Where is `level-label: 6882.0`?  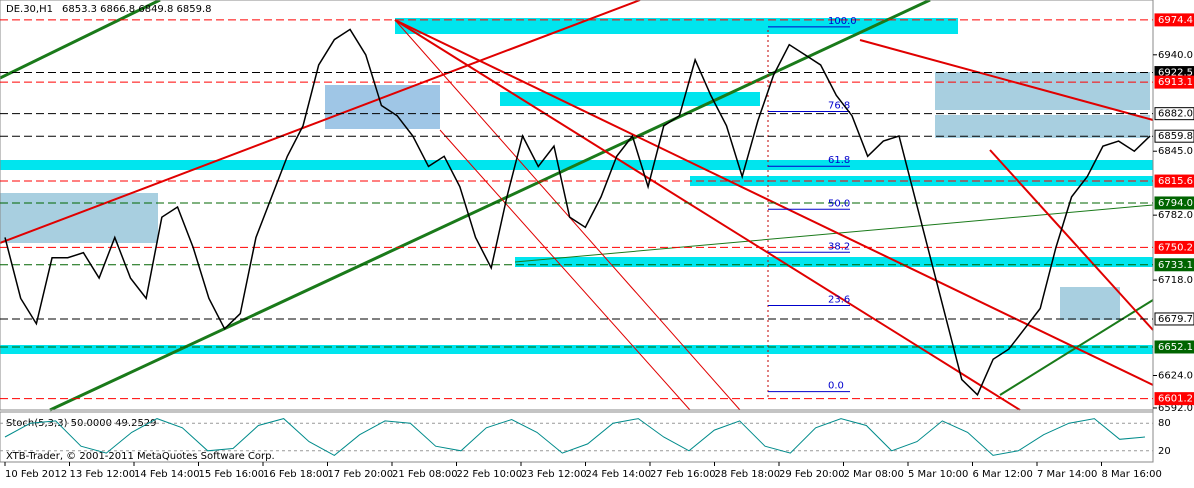 level-label: 6882.0 is located at coordinates (1175, 114).